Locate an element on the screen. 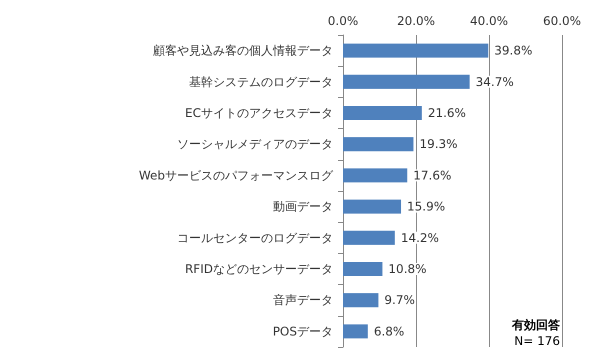 Image resolution: width=590 pixels, height=353 pixels. annotation: N= 176 is located at coordinates (537, 341).